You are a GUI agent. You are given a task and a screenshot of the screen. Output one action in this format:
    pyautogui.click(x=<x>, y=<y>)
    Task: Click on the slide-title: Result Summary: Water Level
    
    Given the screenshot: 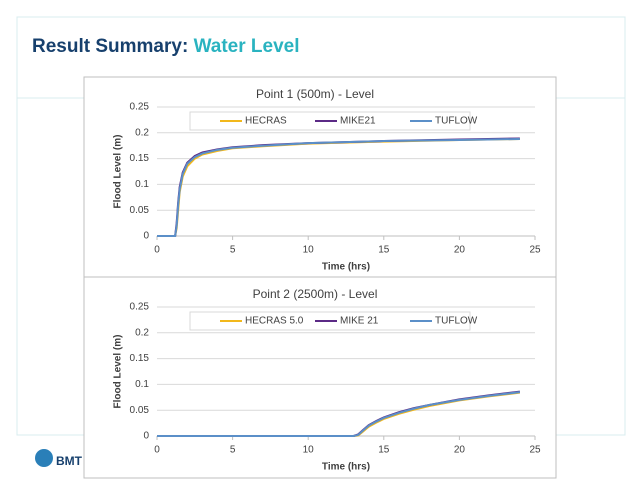 What is the action you would take?
    pyautogui.click(x=166, y=46)
    